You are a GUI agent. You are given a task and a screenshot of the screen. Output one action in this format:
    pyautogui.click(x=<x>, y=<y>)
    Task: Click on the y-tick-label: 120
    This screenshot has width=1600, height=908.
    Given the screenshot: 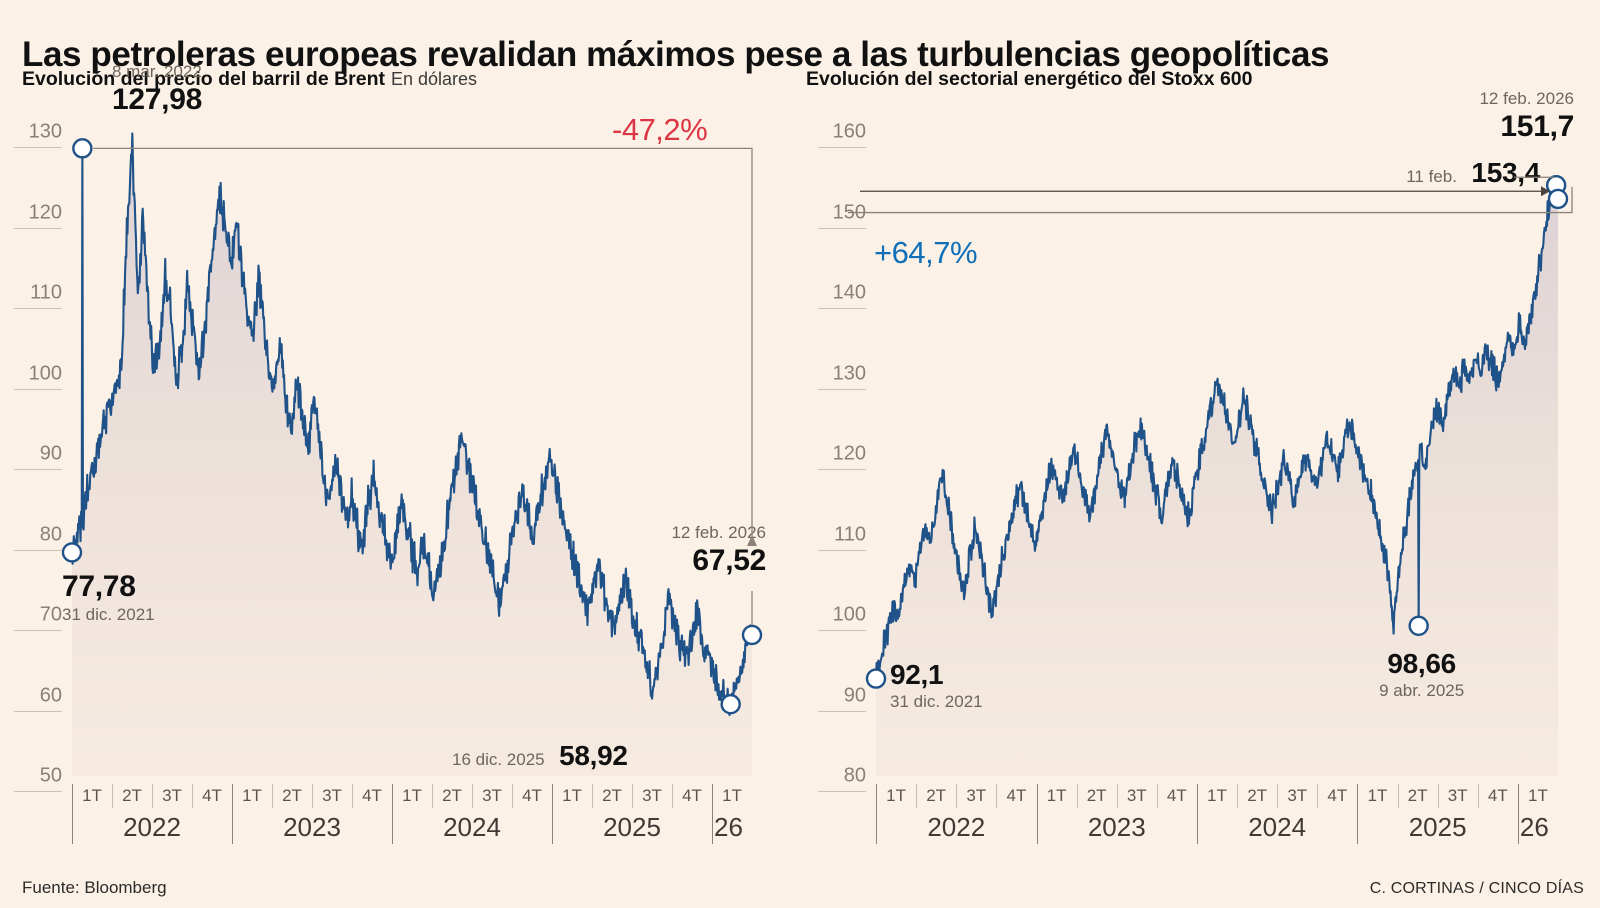 What is the action you would take?
    pyautogui.click(x=45, y=212)
    